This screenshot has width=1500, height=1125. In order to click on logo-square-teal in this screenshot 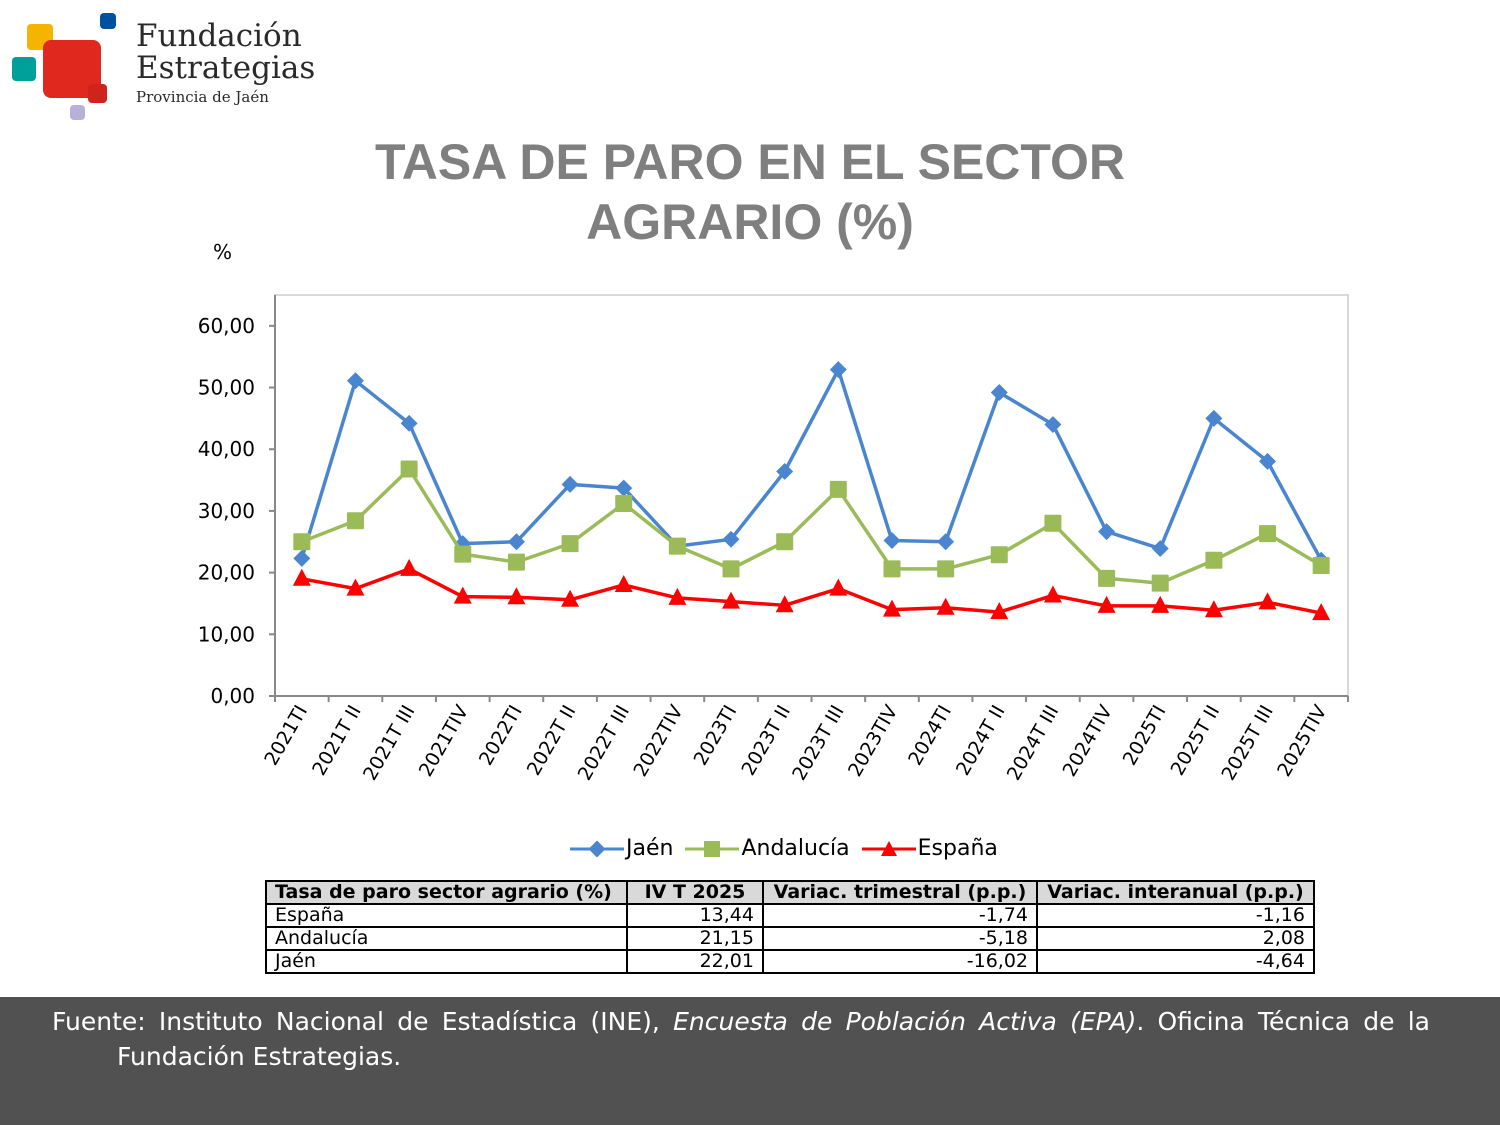, I will do `click(24, 69)`.